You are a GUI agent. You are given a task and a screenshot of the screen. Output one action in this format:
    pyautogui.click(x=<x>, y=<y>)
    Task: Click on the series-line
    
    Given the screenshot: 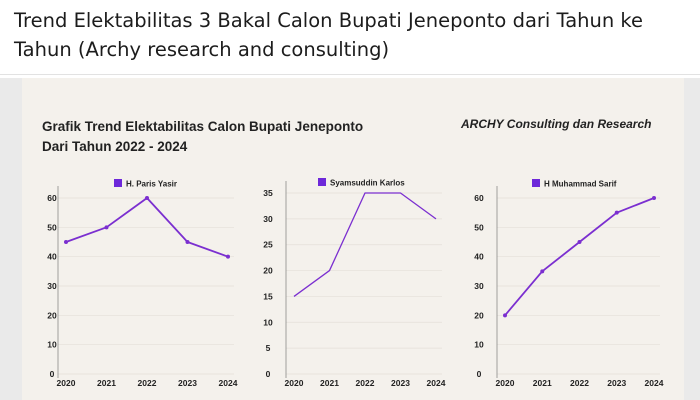 What is the action you would take?
    pyautogui.click(x=365, y=244)
    